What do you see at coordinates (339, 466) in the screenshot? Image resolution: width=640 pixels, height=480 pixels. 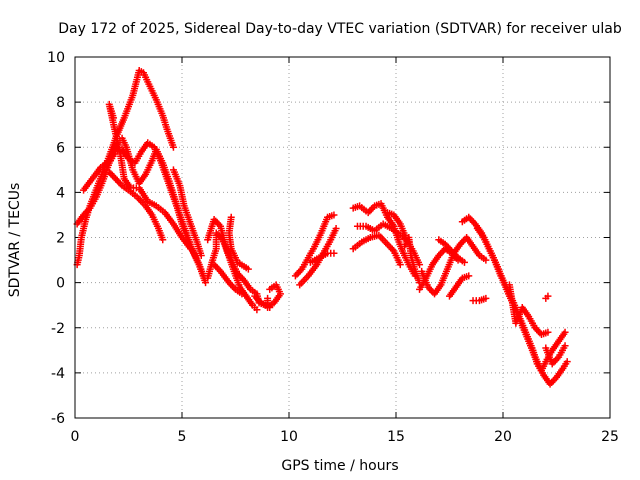 I see `x-axis-label: GPS time / hours` at bounding box center [339, 466].